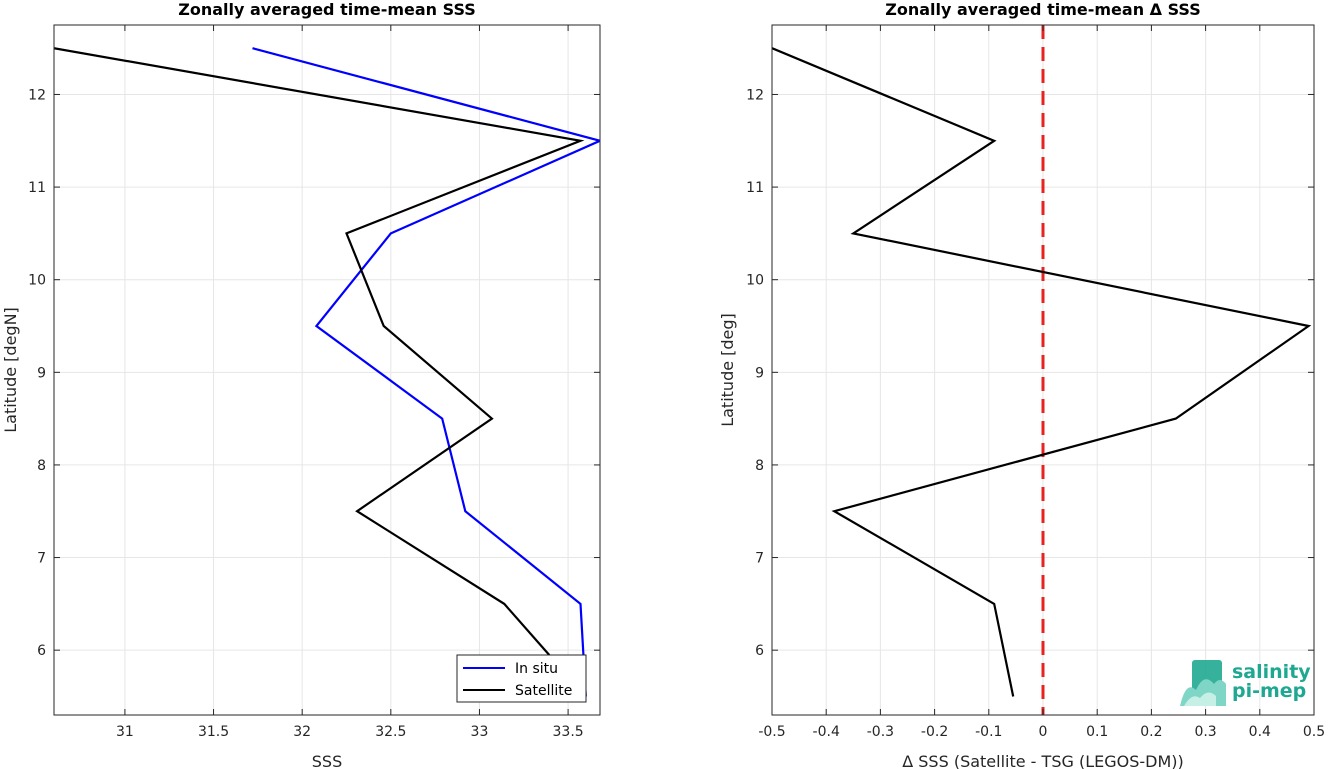  What do you see at coordinates (1269, 691) in the screenshot?
I see `logo-text-pi-mep: pi-mep` at bounding box center [1269, 691].